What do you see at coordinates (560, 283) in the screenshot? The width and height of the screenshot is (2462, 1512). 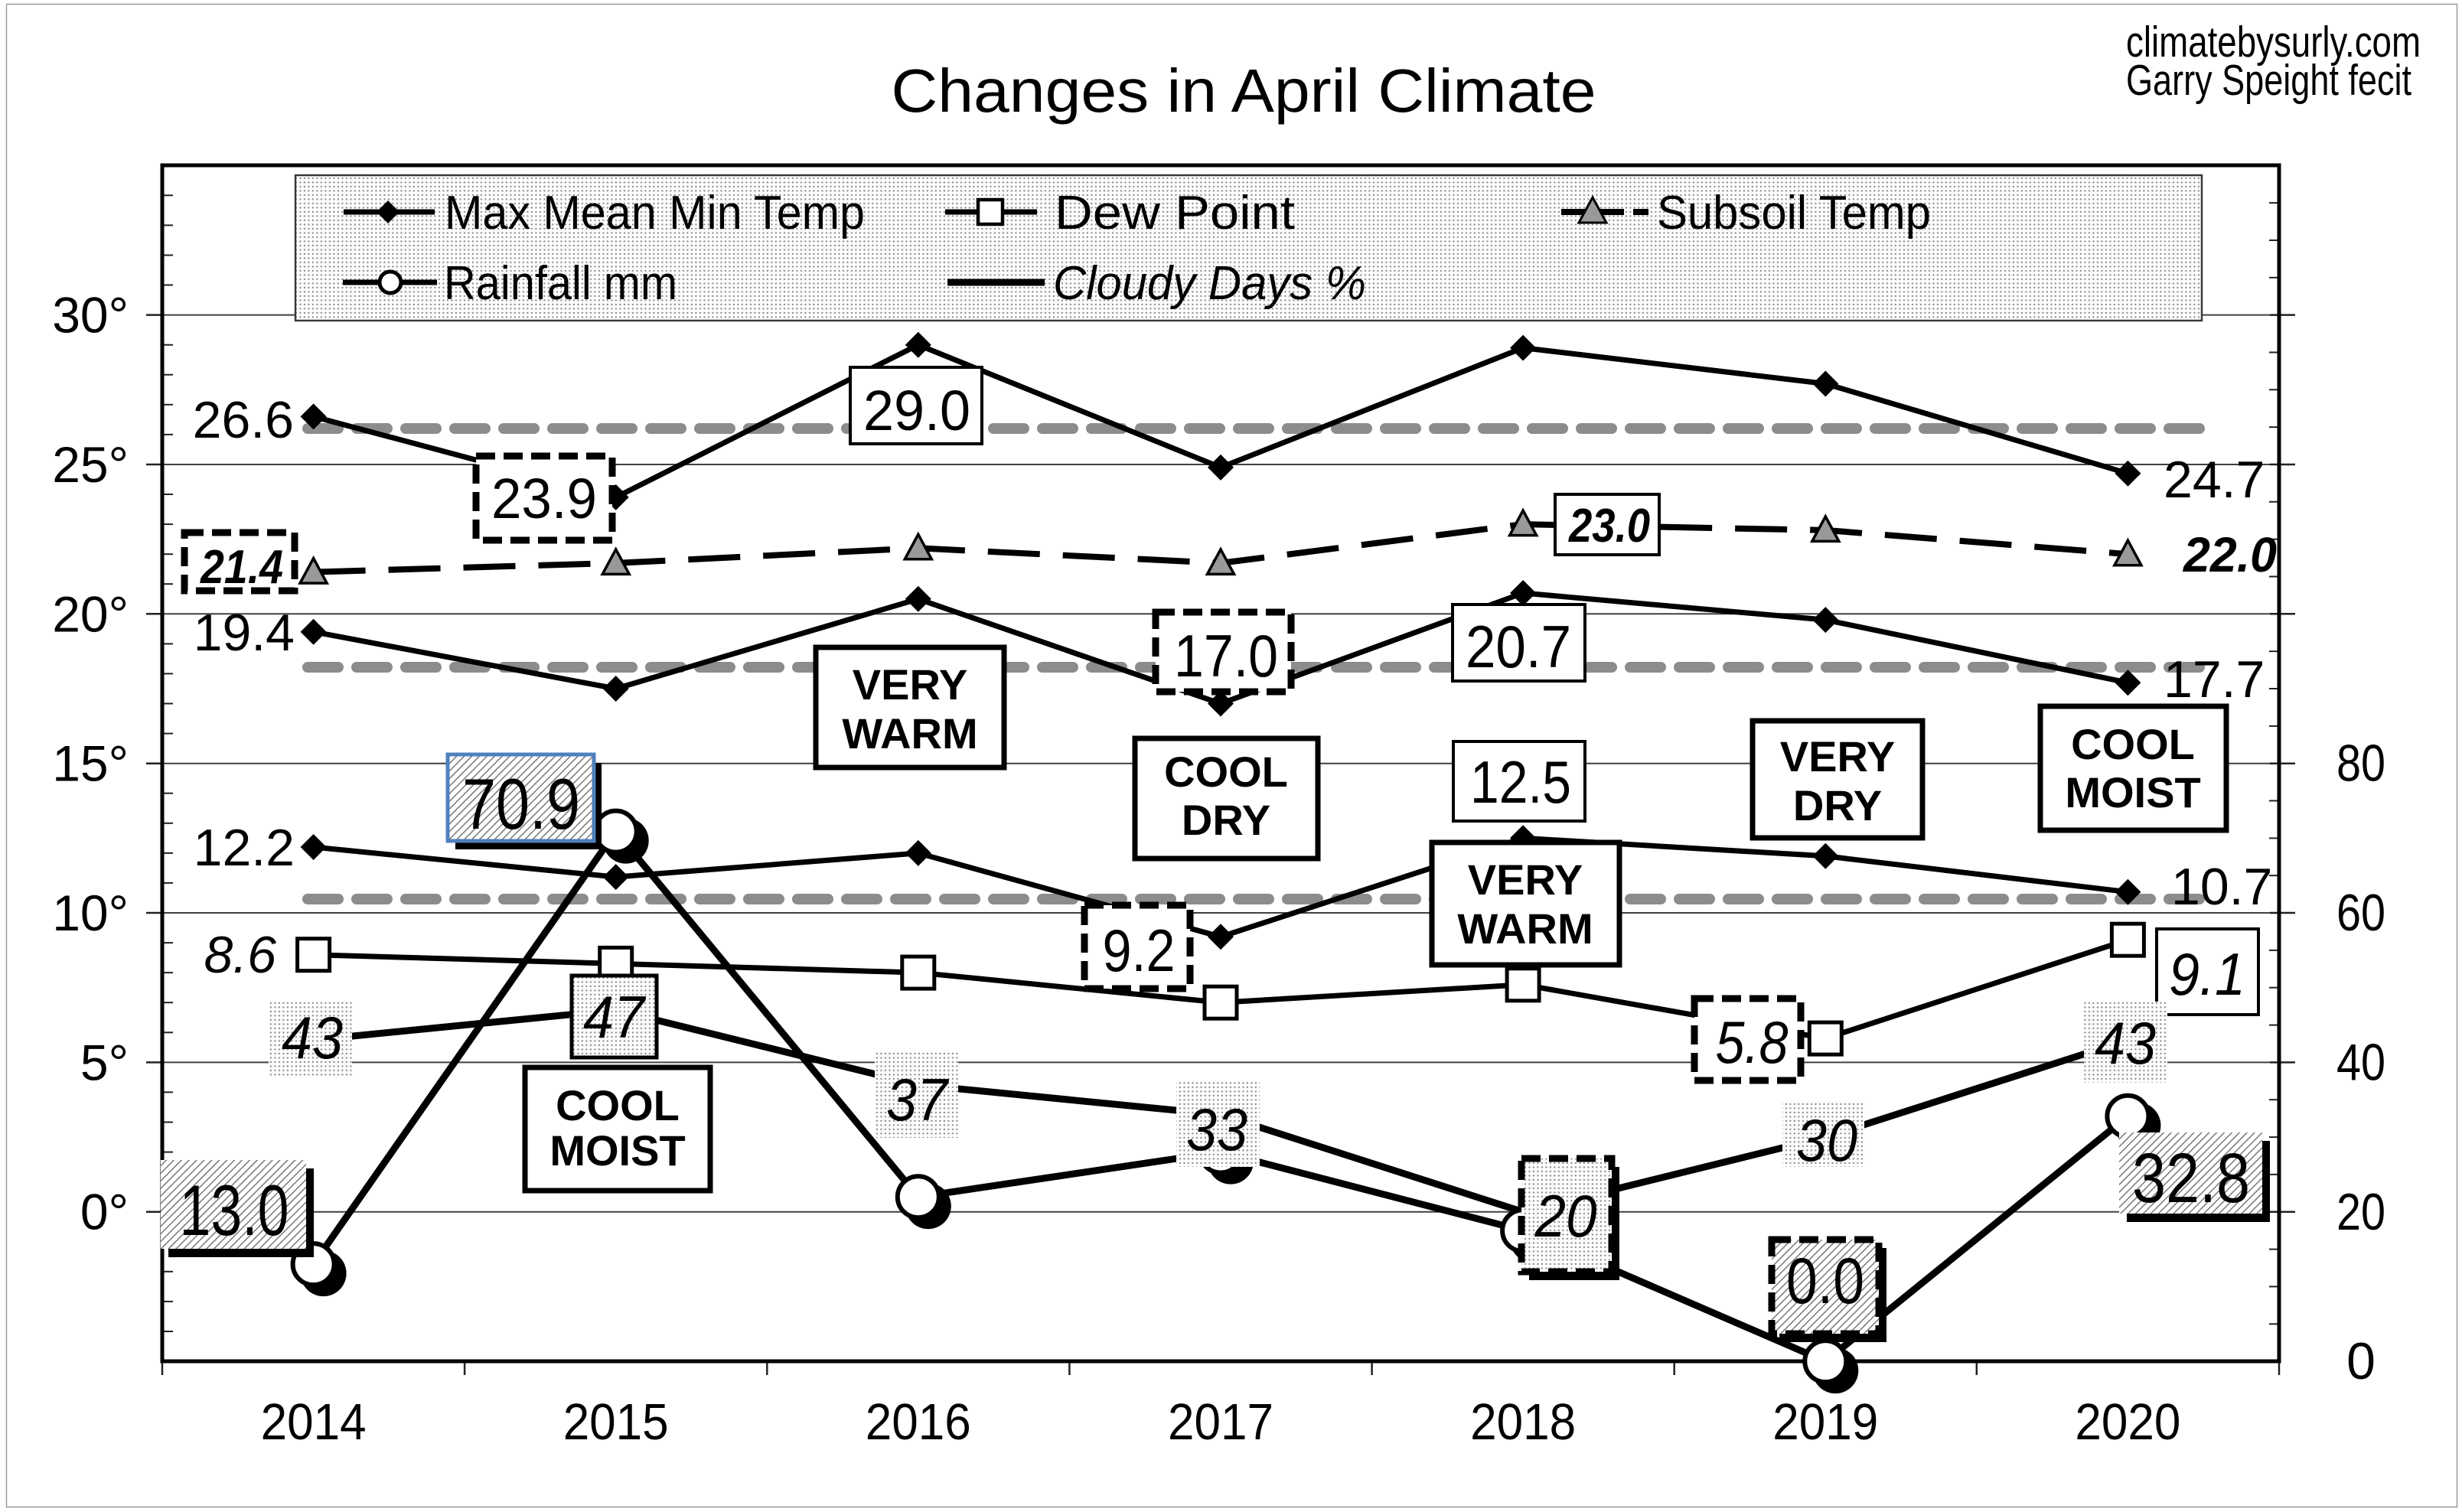 I see `svg-text: Rainfall mm` at bounding box center [560, 283].